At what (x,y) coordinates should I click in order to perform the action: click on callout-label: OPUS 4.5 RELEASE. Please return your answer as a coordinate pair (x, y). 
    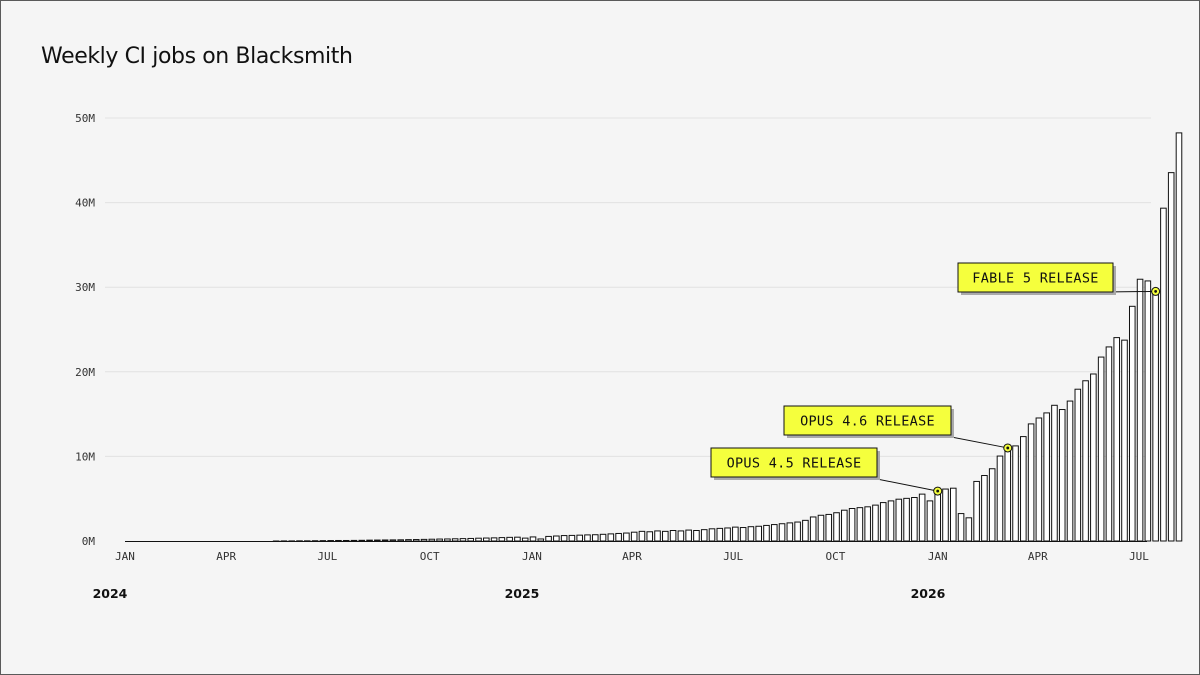
    Looking at the image, I should click on (794, 464).